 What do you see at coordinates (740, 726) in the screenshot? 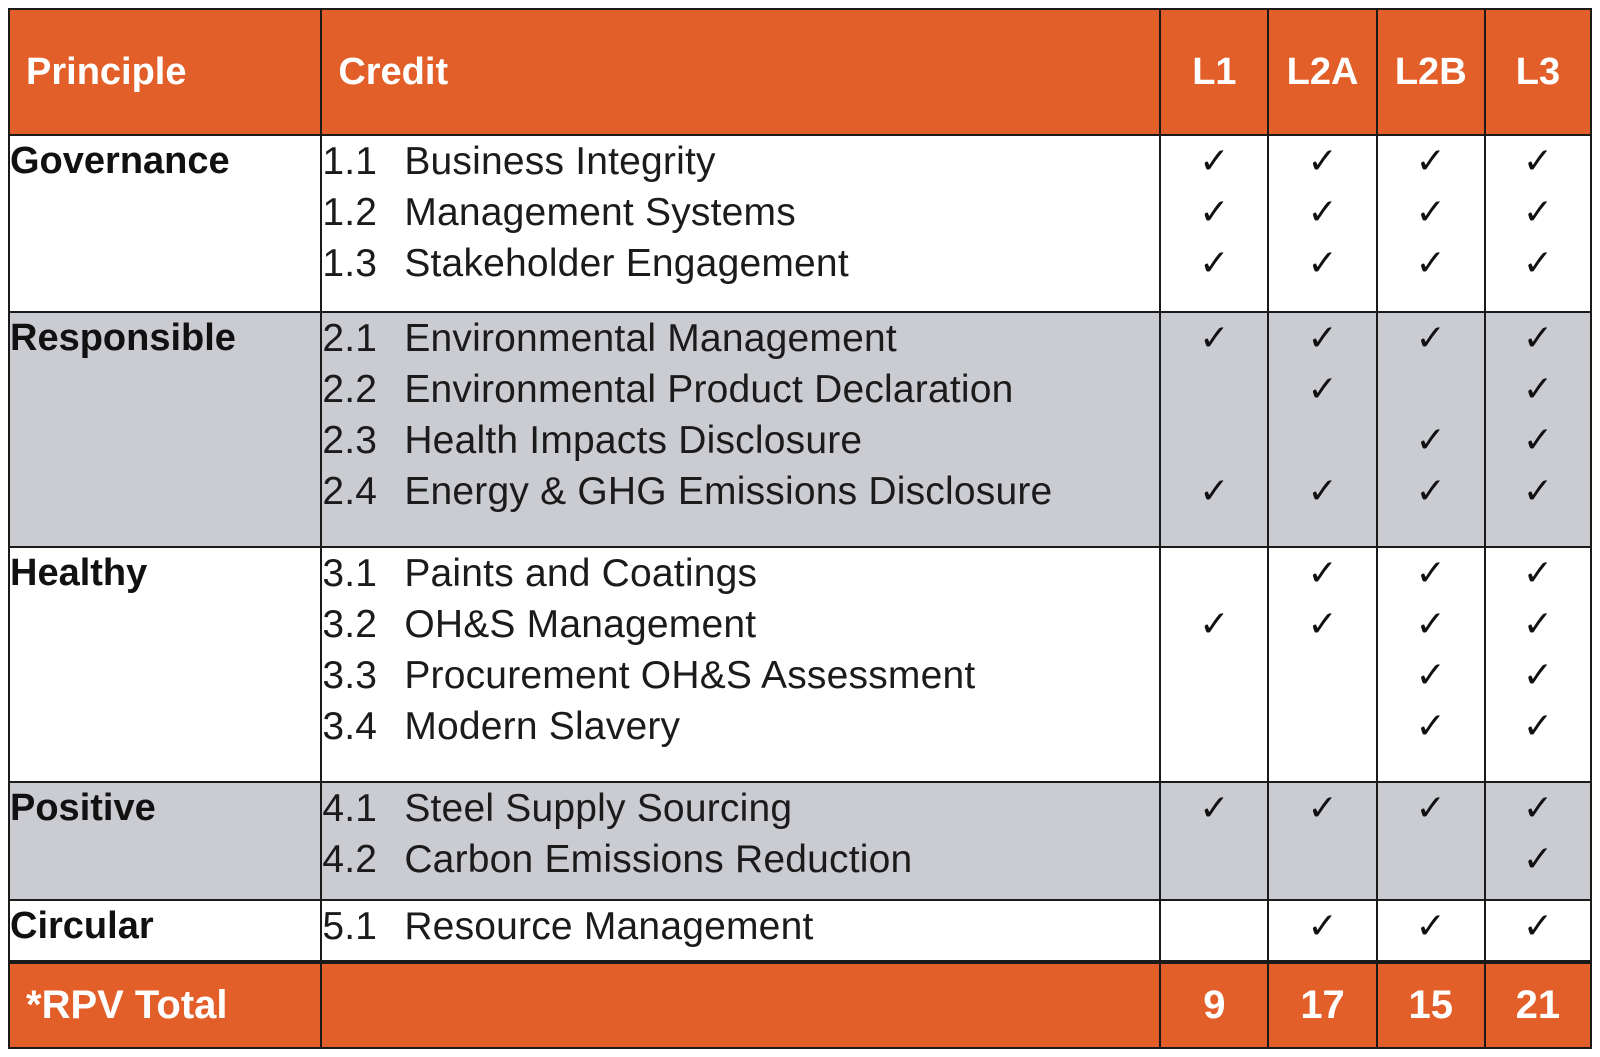
I see `credit-item: 3.4 Modern Slavery` at bounding box center [740, 726].